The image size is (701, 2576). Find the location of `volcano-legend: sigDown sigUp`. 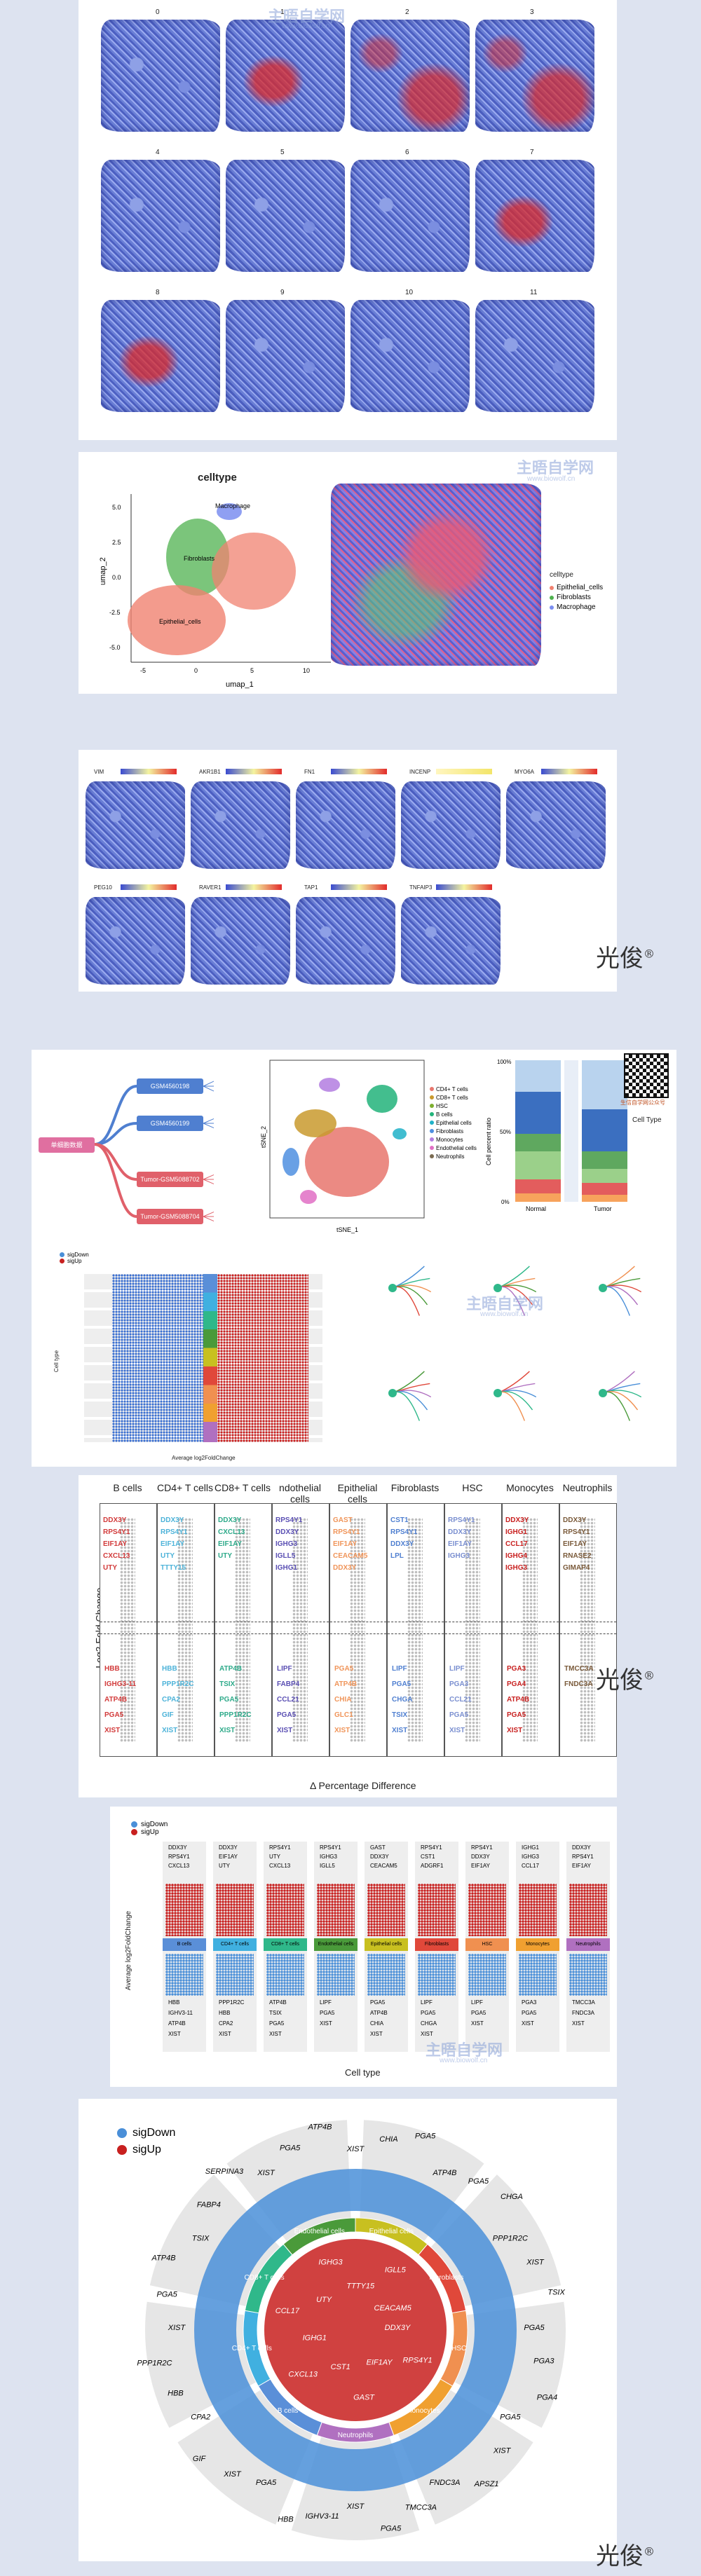

volcano-legend: sigDown sigUp is located at coordinates (74, 1258).